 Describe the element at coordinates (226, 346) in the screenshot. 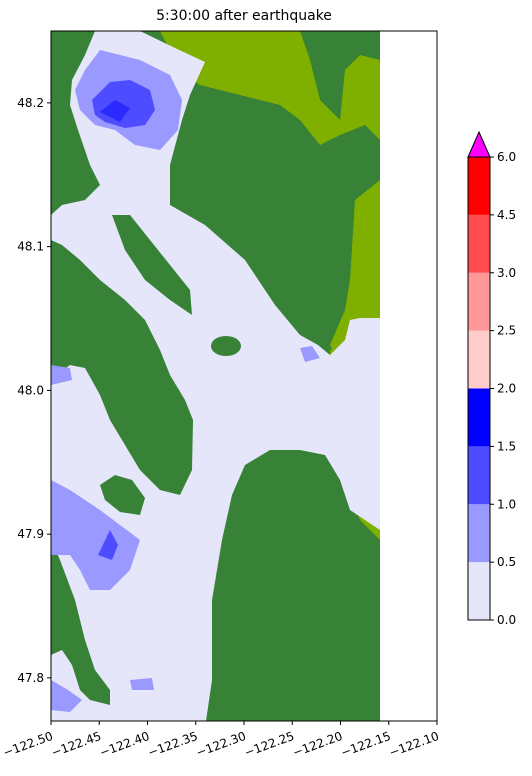

I see `island` at that location.